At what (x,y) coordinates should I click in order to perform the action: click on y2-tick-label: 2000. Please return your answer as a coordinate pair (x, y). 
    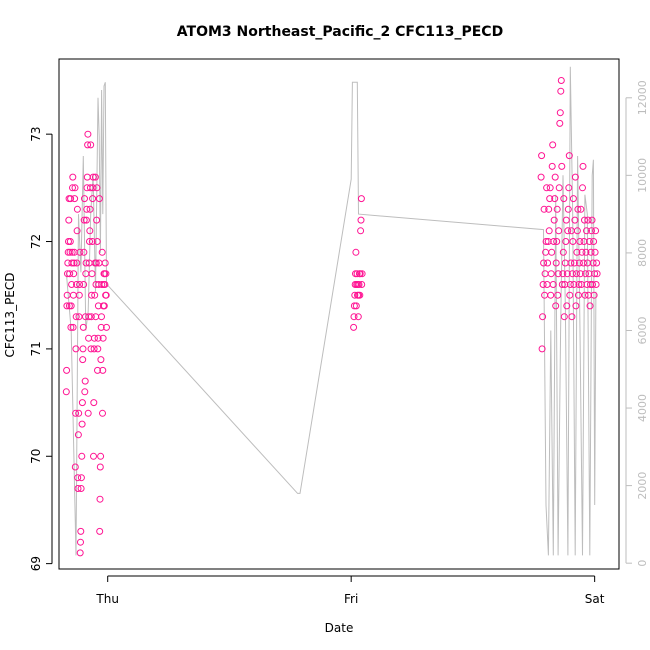
    Looking at the image, I should click on (642, 486).